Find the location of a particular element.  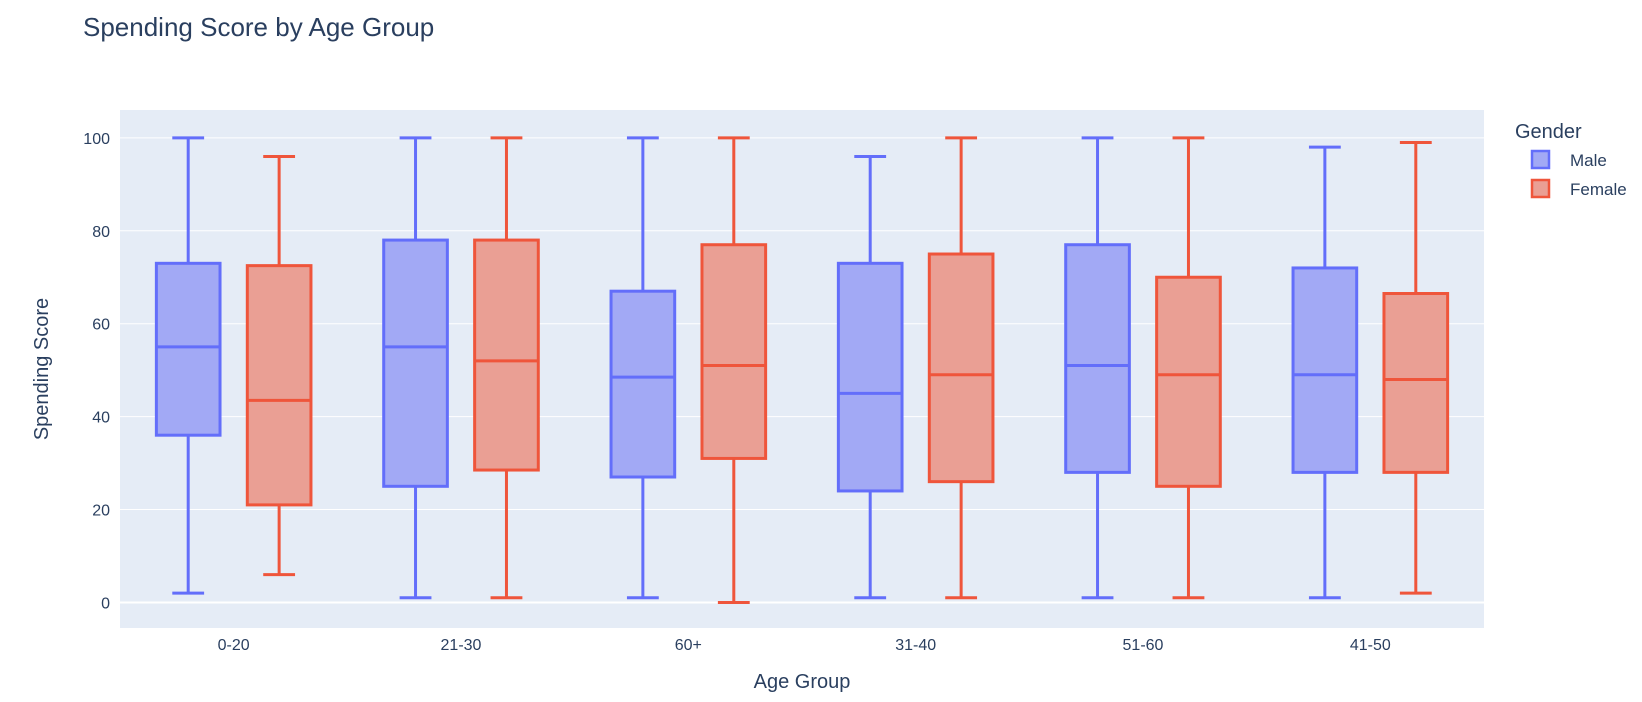

x-tick-labels: 0-20 21-30 60+ 31-40 51-60 41-50 is located at coordinates (804, 645).